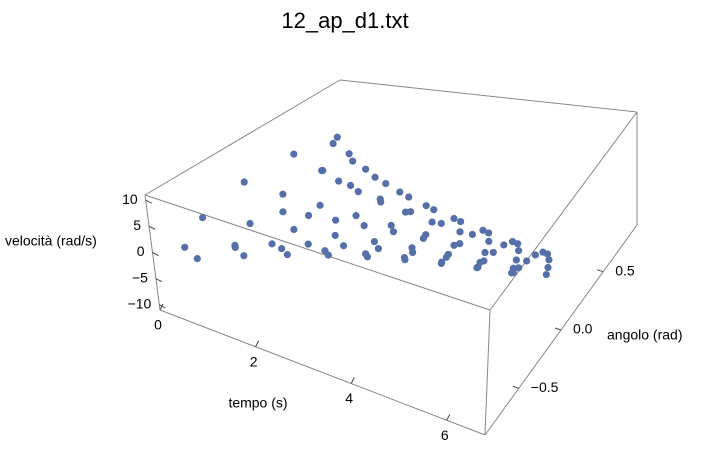  I want to click on z-tick-label: 5, so click(137, 225).